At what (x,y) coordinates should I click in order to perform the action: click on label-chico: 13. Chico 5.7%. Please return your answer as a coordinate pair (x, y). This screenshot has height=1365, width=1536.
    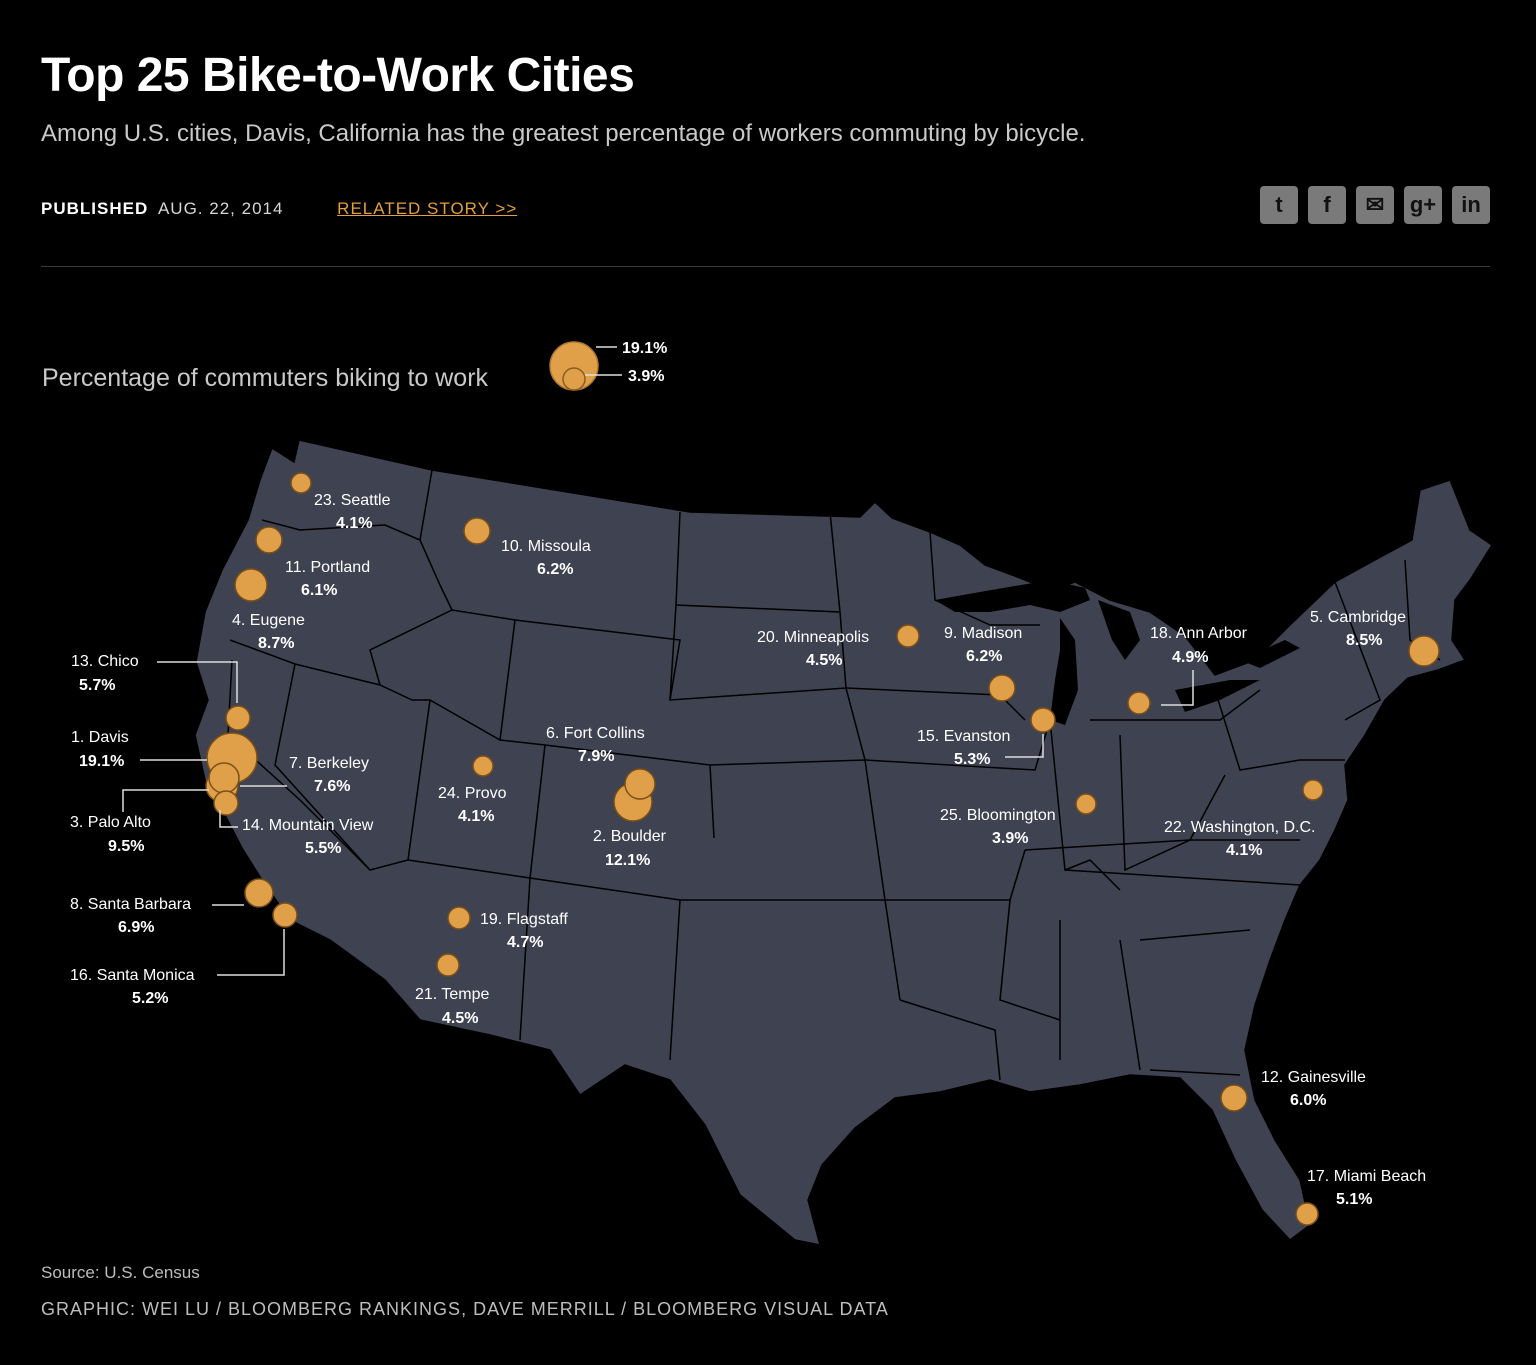
    Looking at the image, I should click on (105, 673).